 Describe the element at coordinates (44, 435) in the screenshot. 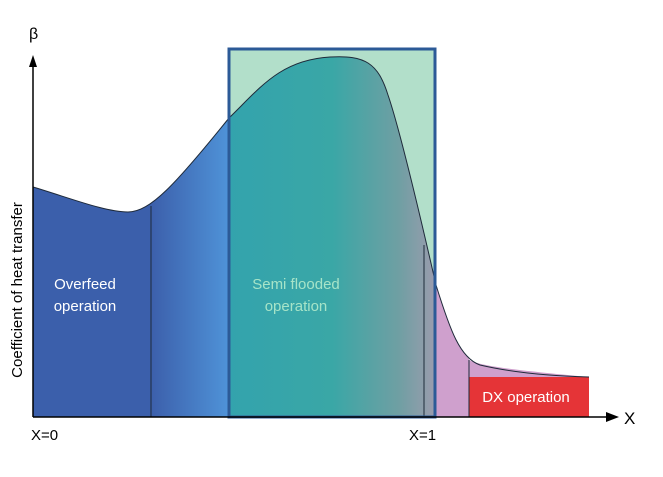

I see `x-tick-start: X=0` at that location.